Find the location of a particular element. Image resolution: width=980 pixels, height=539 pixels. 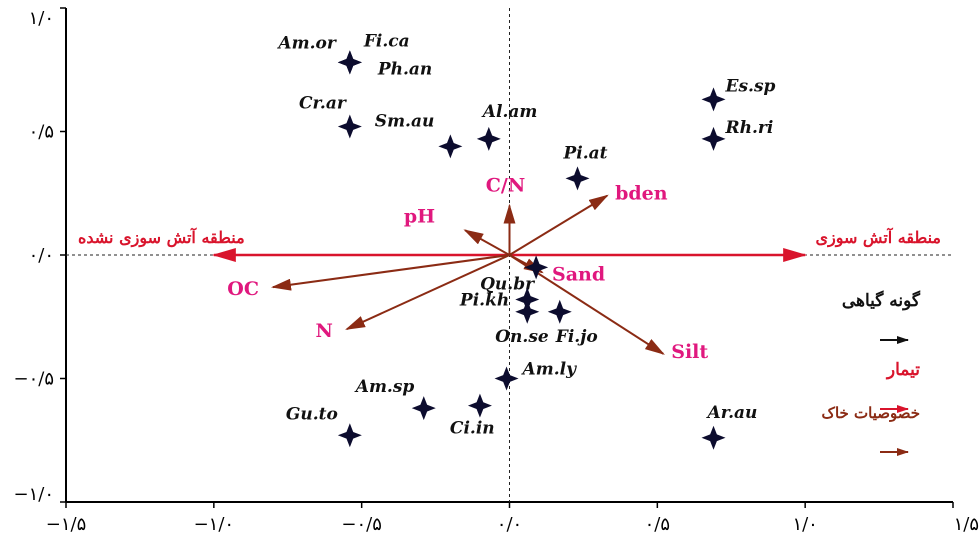

soil-label-ph: pH is located at coordinates (419, 216).